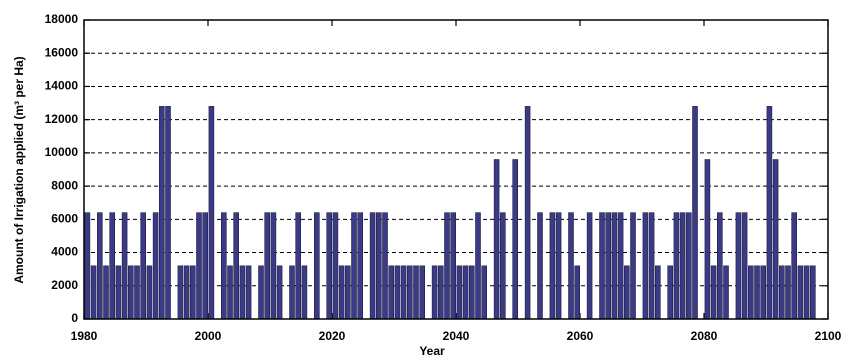 The width and height of the screenshot is (844, 360). What do you see at coordinates (456, 336) in the screenshot?
I see `x-tick-label: 2040` at bounding box center [456, 336].